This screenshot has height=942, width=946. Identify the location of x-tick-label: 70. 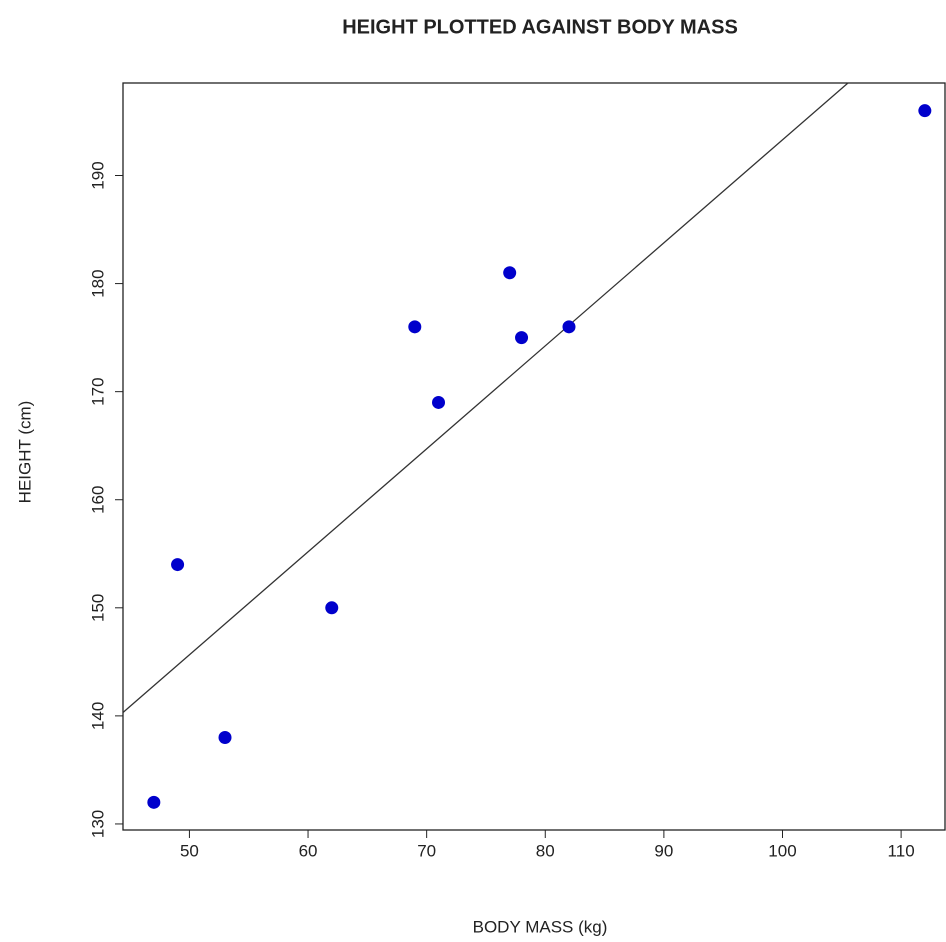
(426, 850).